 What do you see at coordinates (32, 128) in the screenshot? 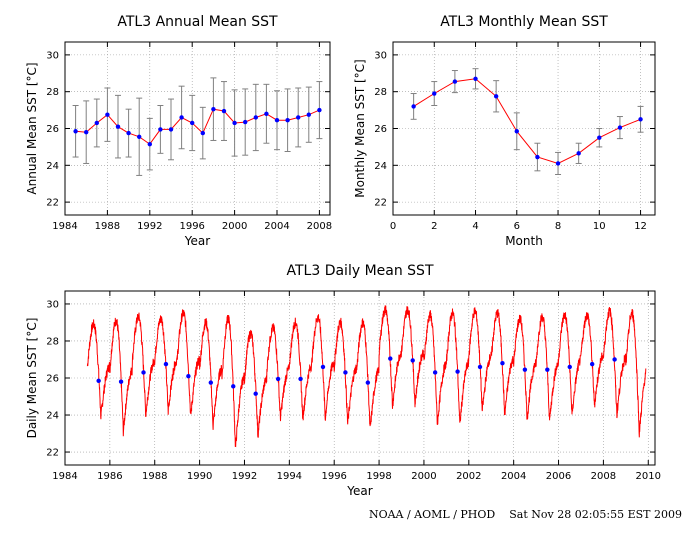
I see `y-axis-label: Annual Mean SST [°C]` at bounding box center [32, 128].